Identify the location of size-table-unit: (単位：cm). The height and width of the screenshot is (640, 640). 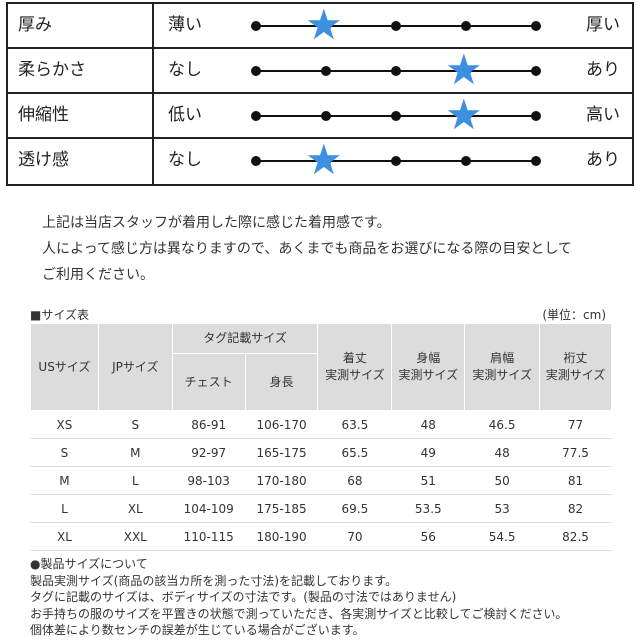
(574, 315).